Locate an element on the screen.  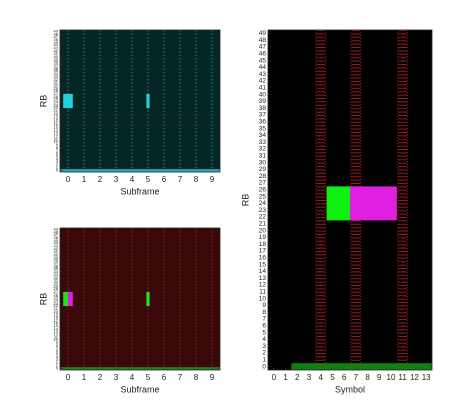
x-tick-label: 2 is located at coordinates (100, 377).